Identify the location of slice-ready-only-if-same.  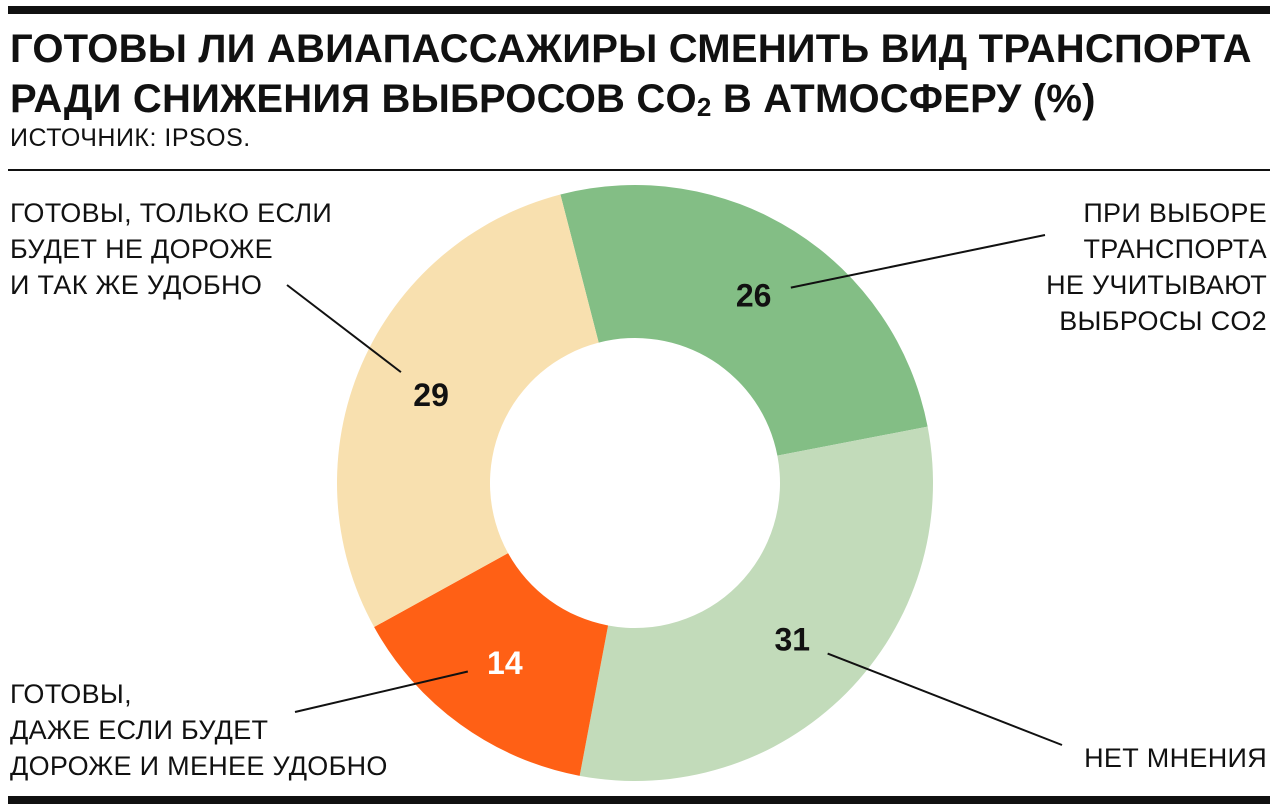
(468, 411).